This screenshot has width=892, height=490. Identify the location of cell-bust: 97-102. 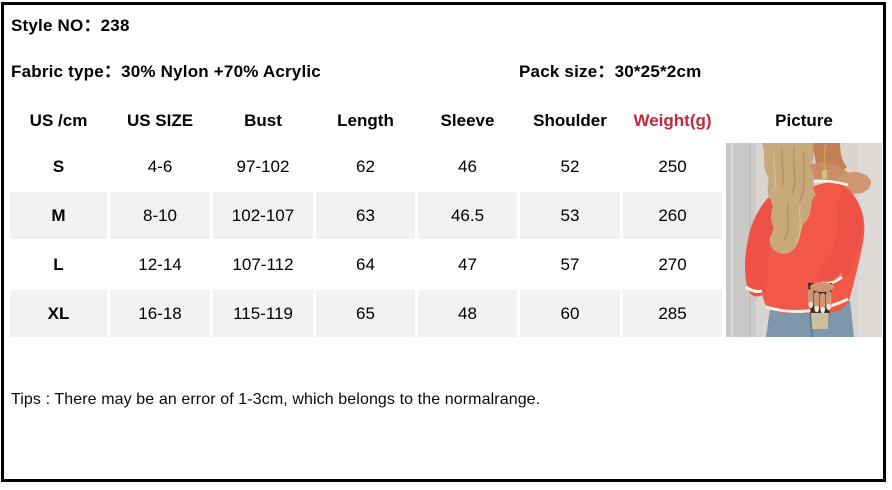
(263, 166).